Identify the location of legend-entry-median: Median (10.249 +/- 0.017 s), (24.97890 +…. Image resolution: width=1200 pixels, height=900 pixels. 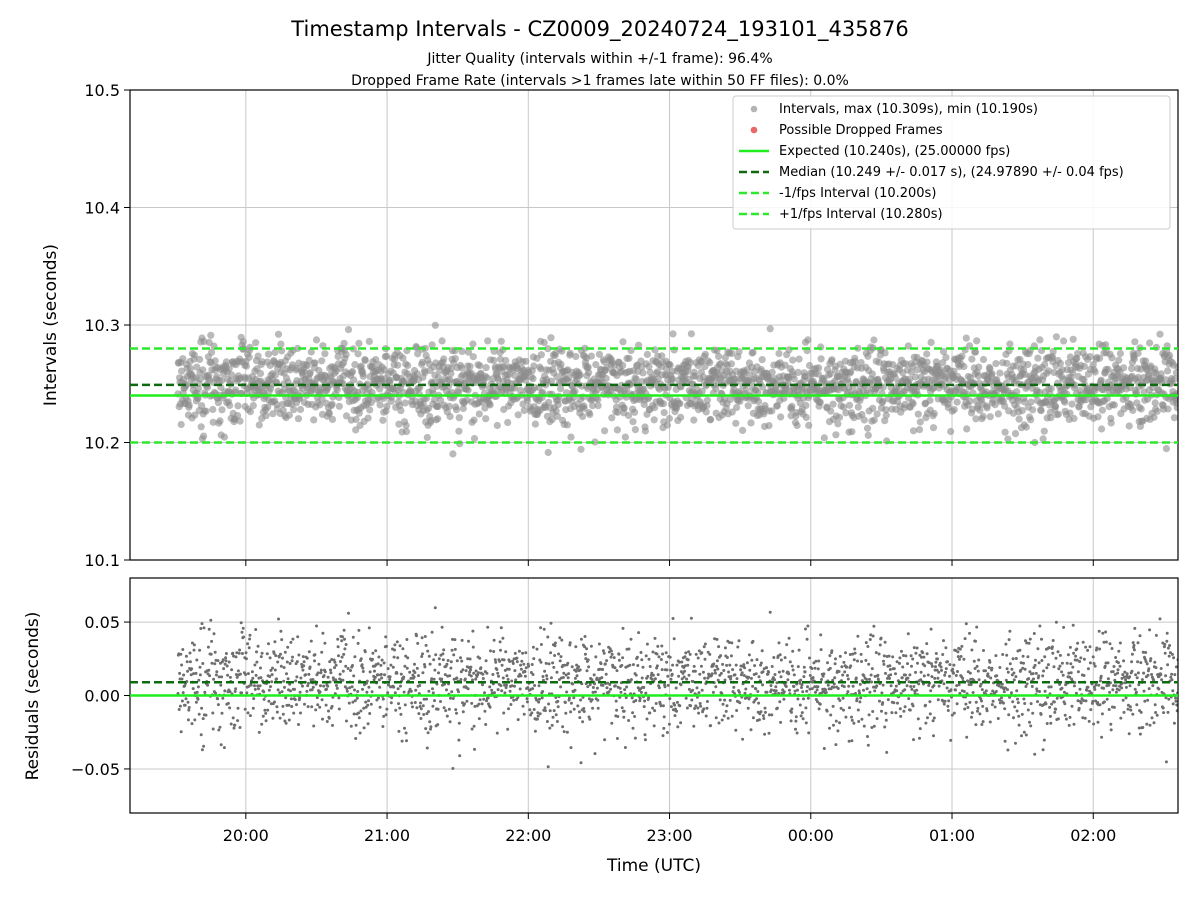
(951, 172).